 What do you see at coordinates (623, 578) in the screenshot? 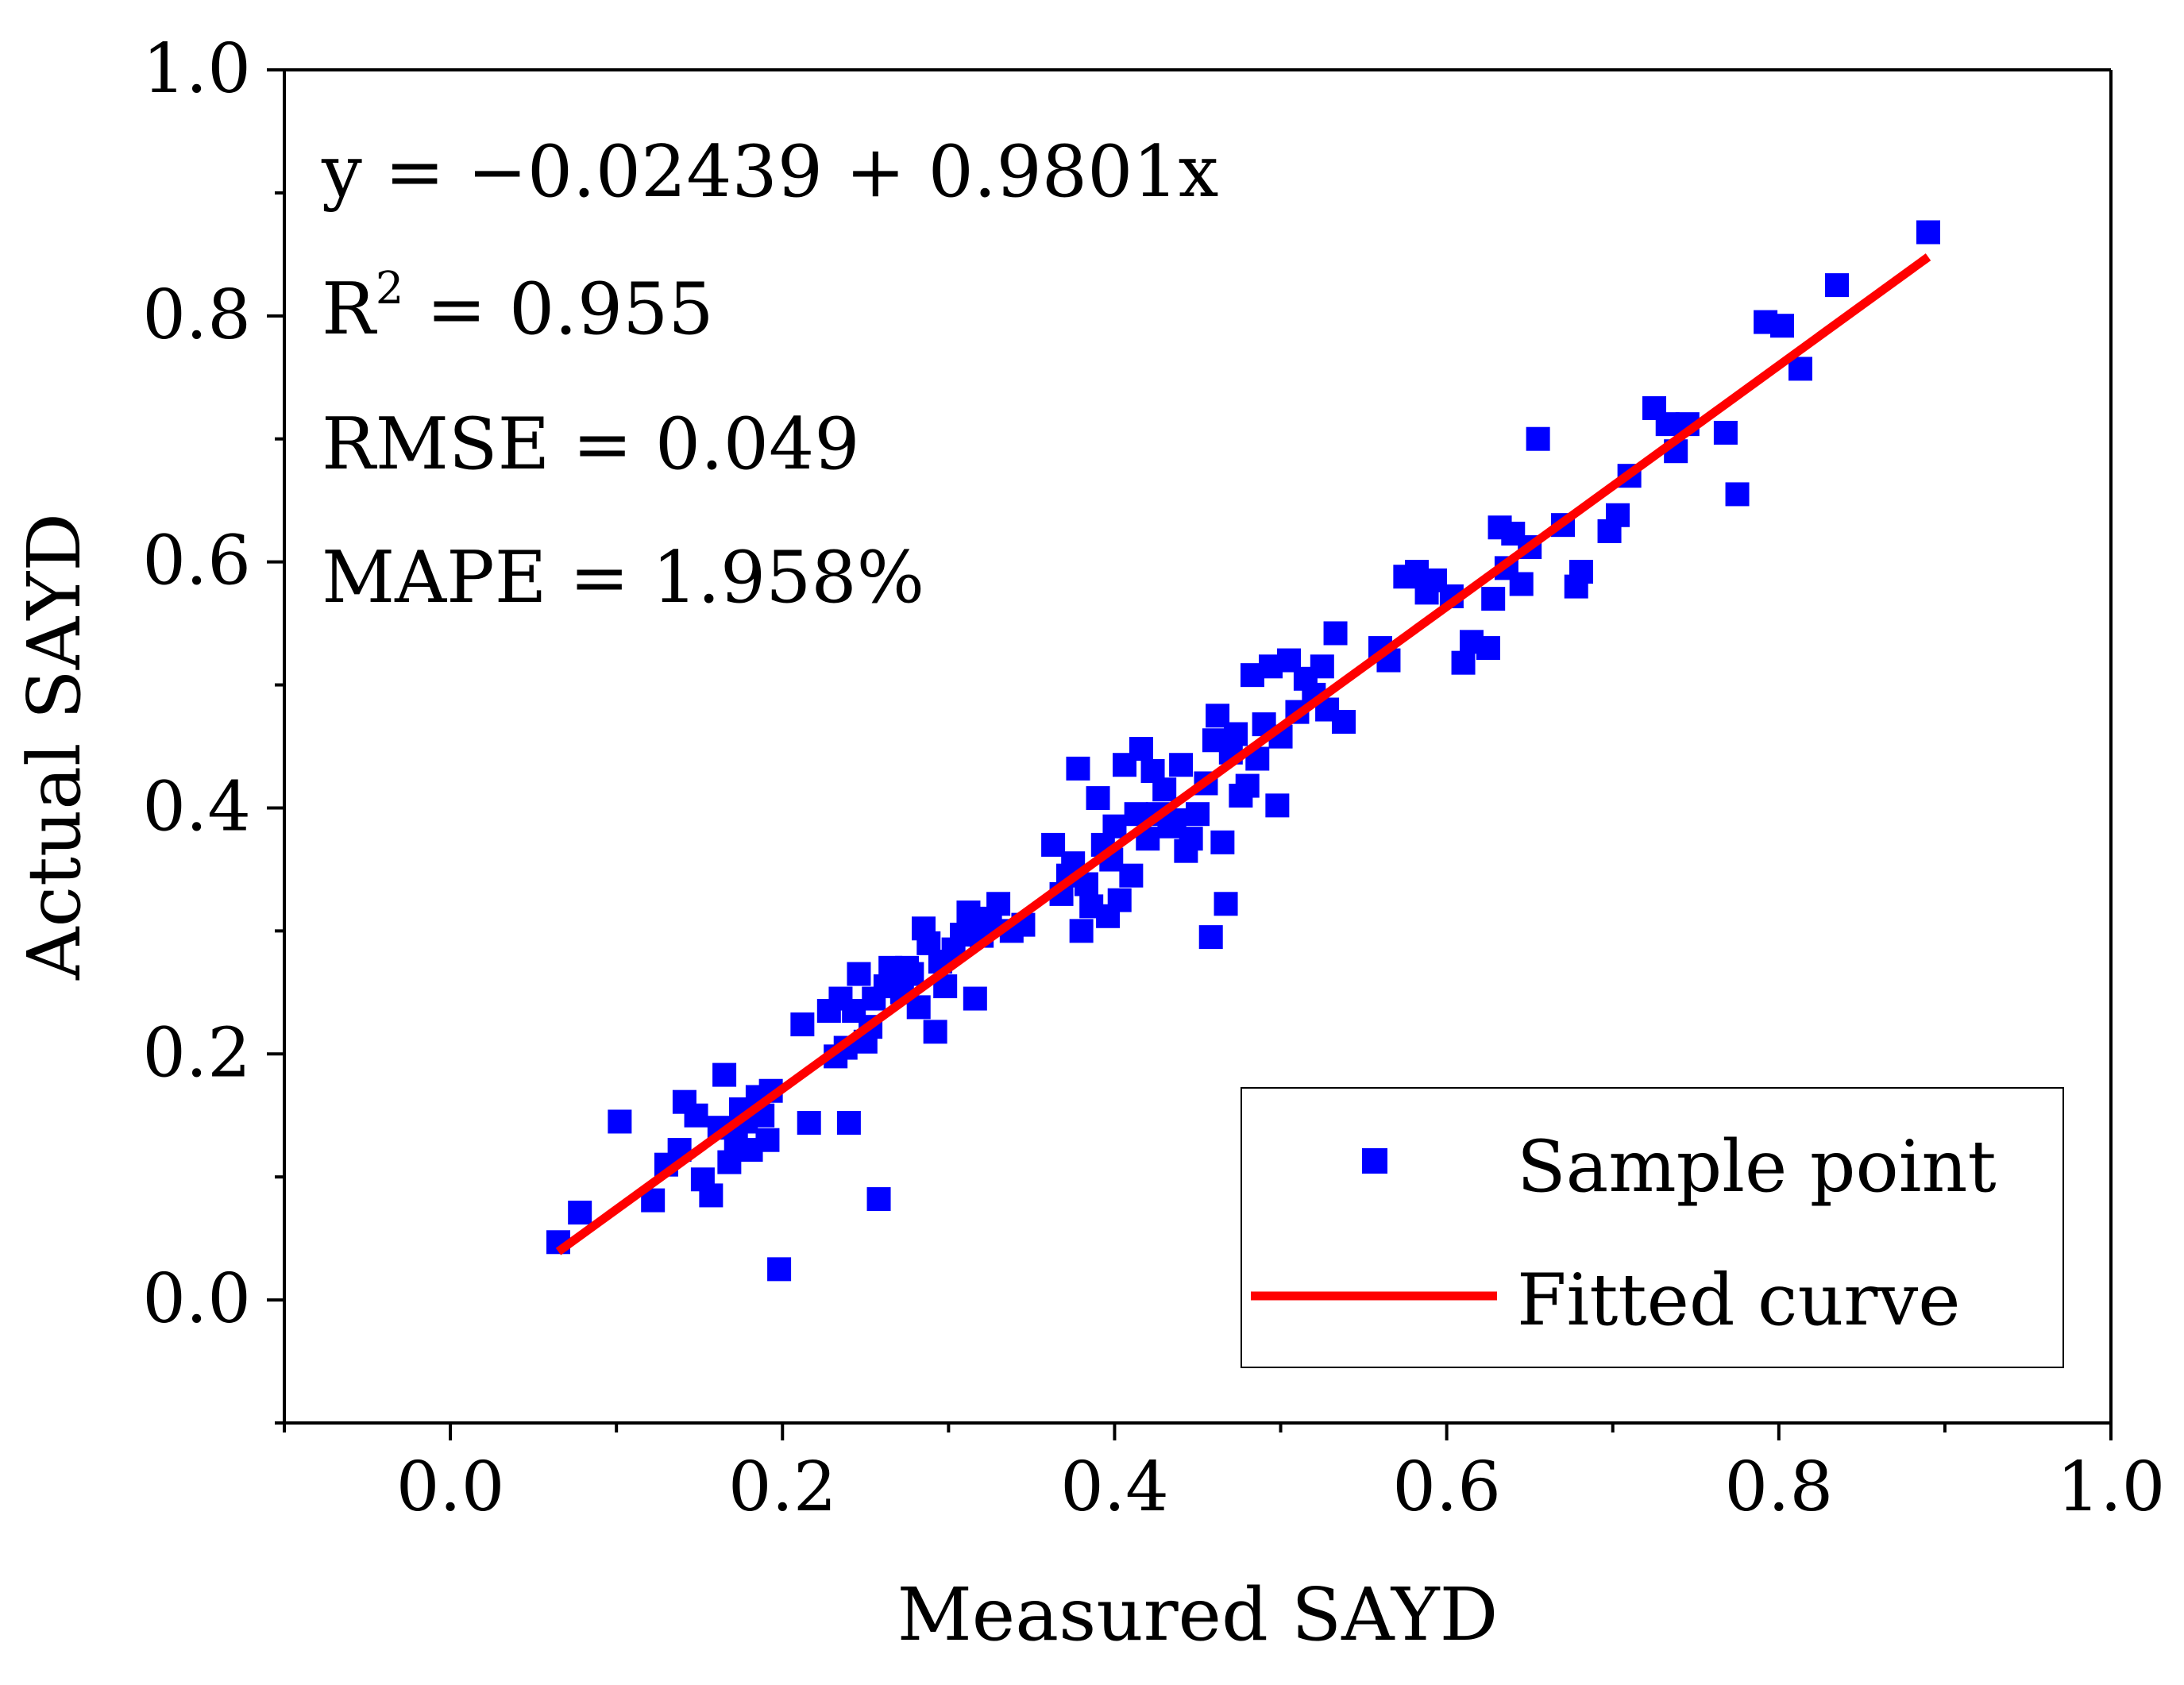
I see `mape-annotation: MAPE = 1.958%` at bounding box center [623, 578].